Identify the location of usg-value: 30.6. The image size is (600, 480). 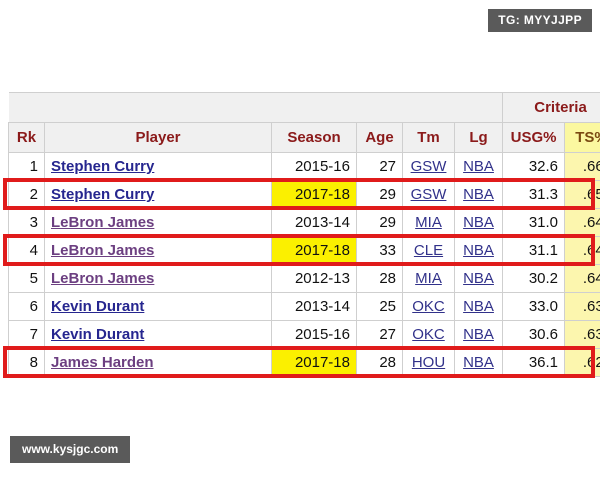
(543, 334).